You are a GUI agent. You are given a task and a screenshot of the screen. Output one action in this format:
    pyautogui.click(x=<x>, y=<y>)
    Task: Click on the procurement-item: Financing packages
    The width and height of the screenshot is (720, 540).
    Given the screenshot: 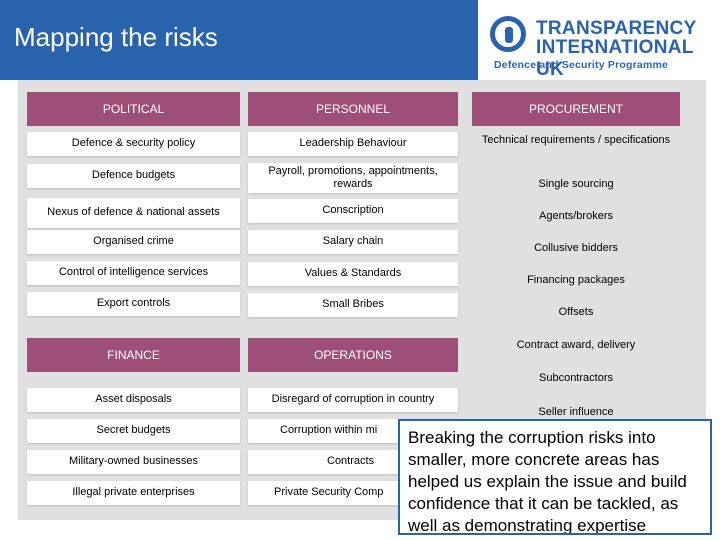 What is the action you would take?
    pyautogui.click(x=576, y=280)
    